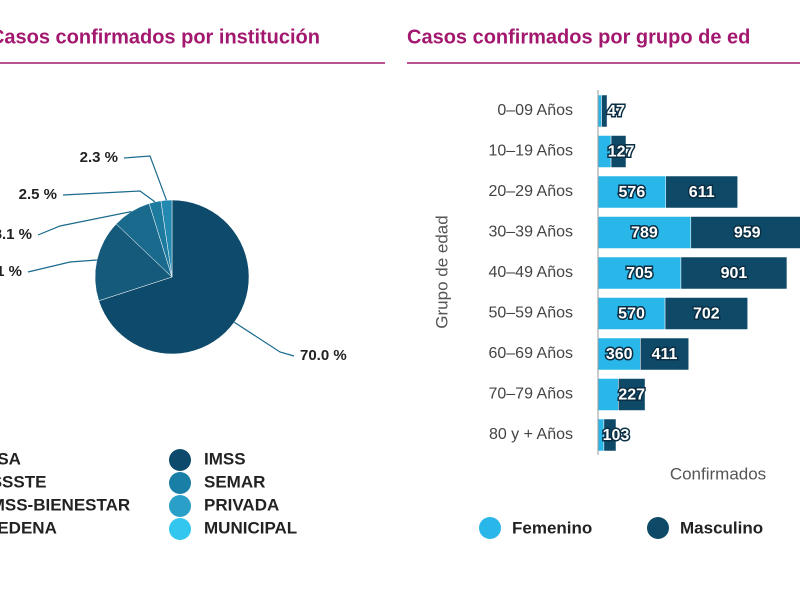 This screenshot has height=600, width=800. I want to click on value-label: 360, so click(619, 354).